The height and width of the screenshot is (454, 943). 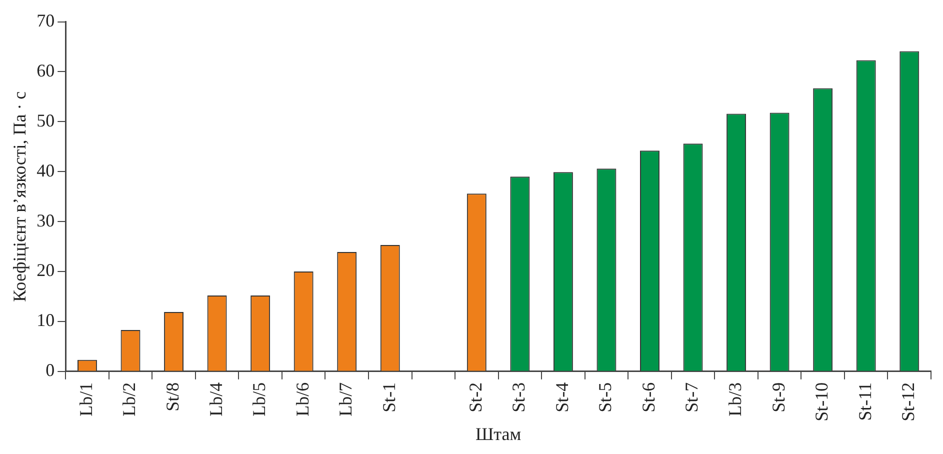 I want to click on x-tick-label: St-1, so click(x=388, y=397).